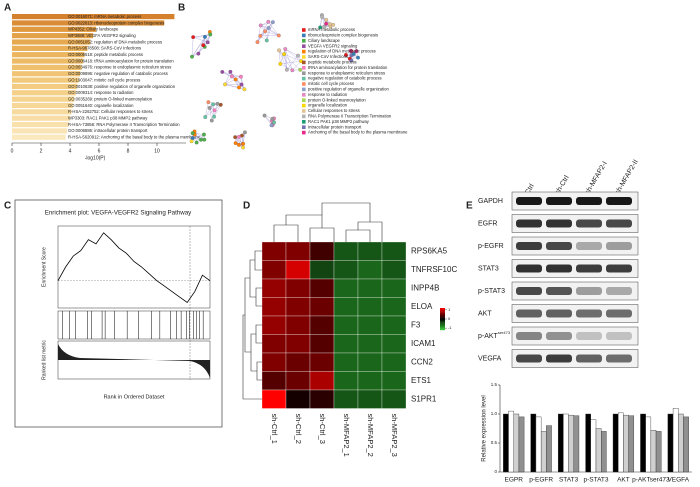 Image resolution: width=700 pixels, height=487 pixels. What do you see at coordinates (370, 435) in the screenshot?
I see `column-label: sh-MFAP2_2` at bounding box center [370, 435].